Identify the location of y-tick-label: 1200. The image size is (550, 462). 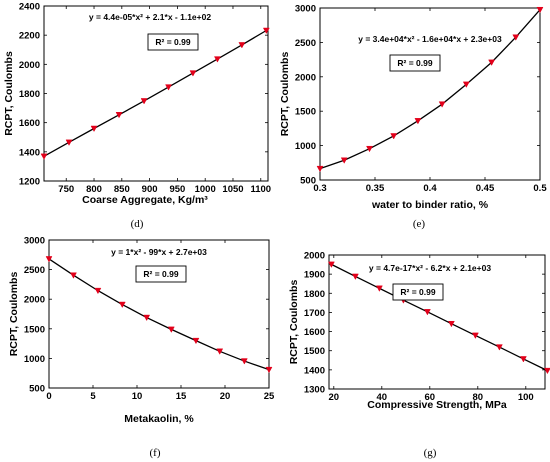
(29, 182).